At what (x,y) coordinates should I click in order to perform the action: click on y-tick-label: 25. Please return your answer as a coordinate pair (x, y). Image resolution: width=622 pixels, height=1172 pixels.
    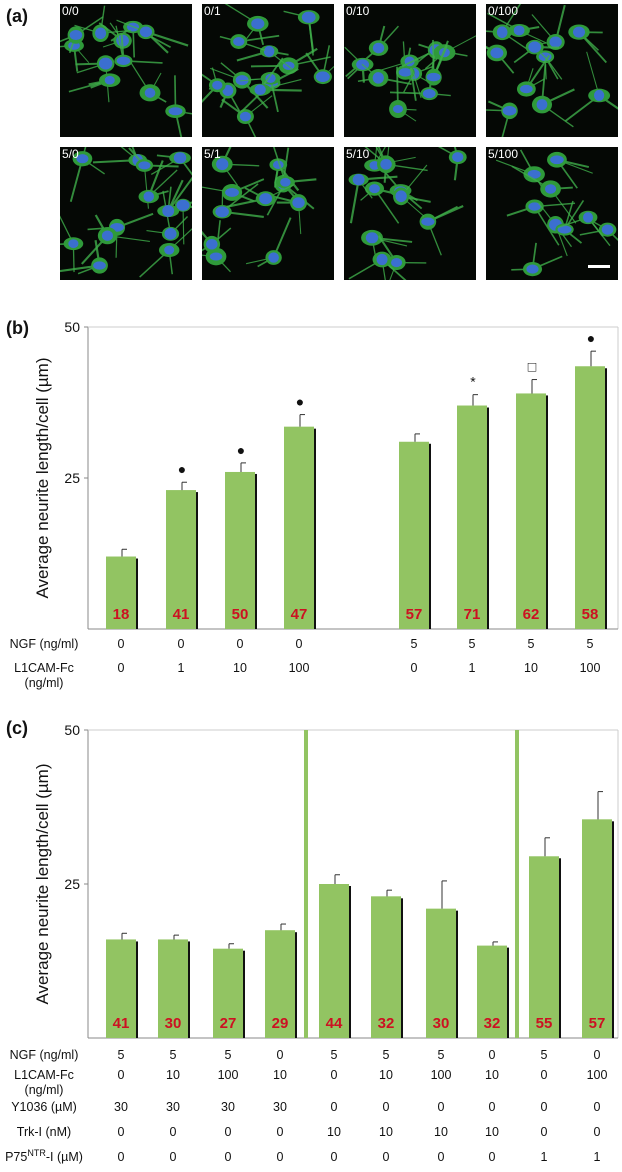
    Looking at the image, I should click on (72, 478).